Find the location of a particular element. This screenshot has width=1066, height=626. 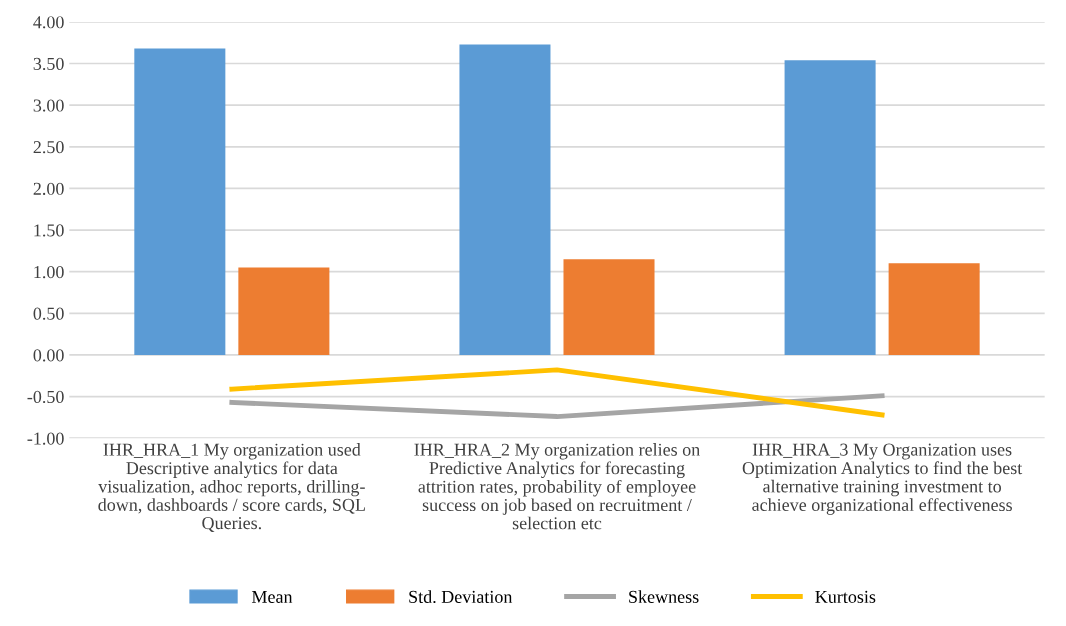

legend-label: Std. Deviation is located at coordinates (461, 597).